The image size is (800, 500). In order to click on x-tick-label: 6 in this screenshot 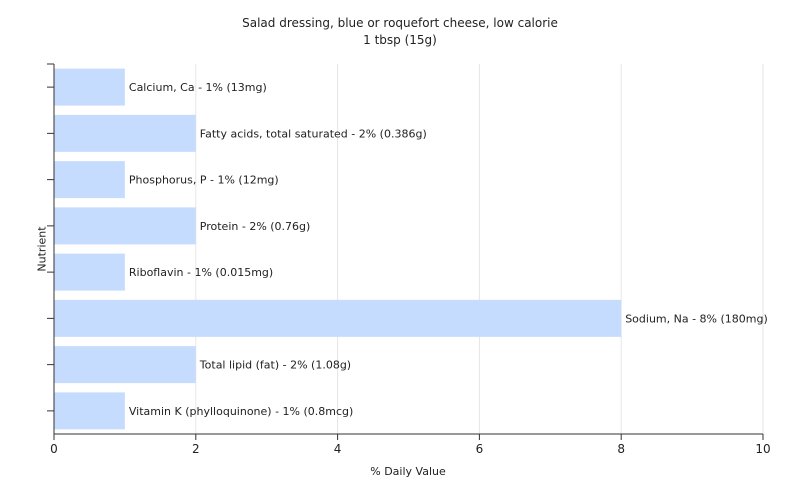, I will do `click(480, 449)`.